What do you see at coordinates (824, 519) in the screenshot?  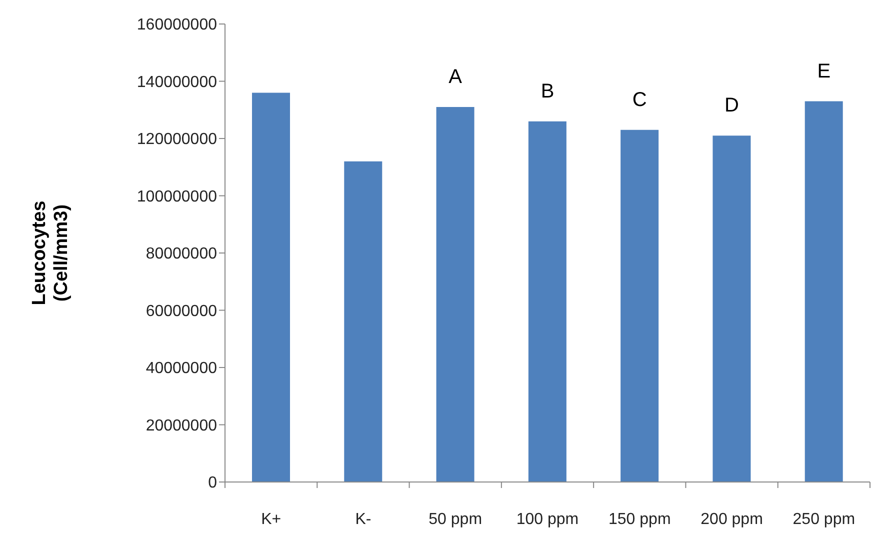 I see `x-tick-label: 250 ppm` at bounding box center [824, 519].